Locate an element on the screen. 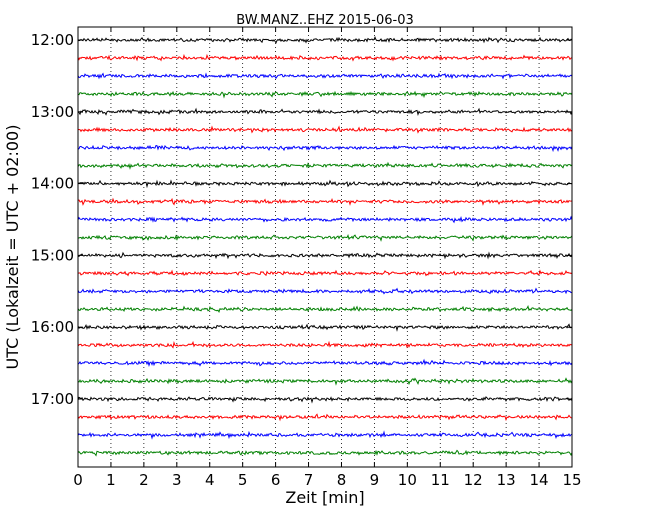 This screenshot has height=520, width=650. x-tick-label: 2 is located at coordinates (144, 480).